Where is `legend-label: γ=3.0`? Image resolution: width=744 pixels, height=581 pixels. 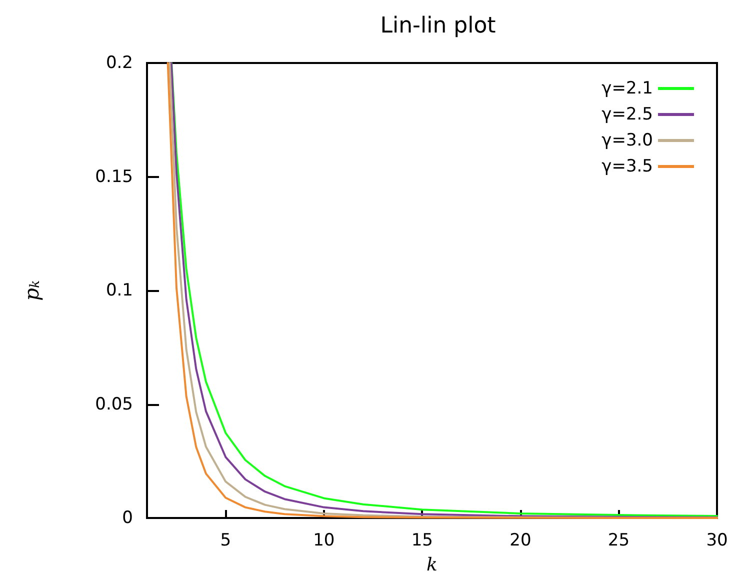
legend-label: γ=3.0 is located at coordinates (627, 140).